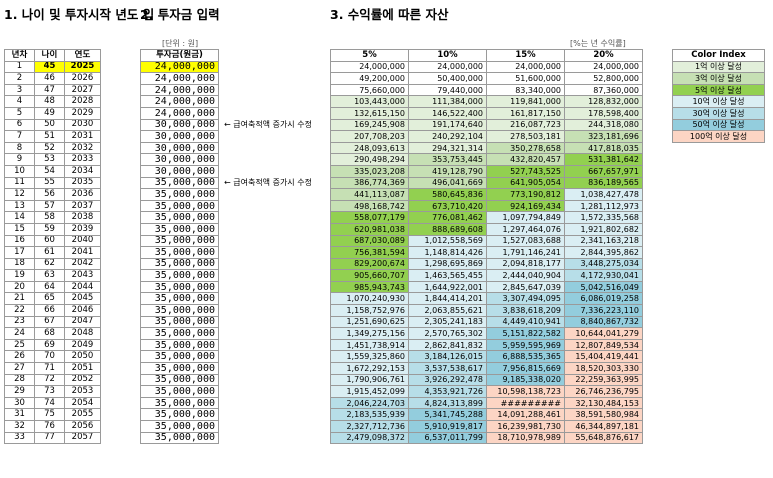  Describe the element at coordinates (525, 101) in the screenshot. I see `asset-value-cell: 119,841,000` at that location.